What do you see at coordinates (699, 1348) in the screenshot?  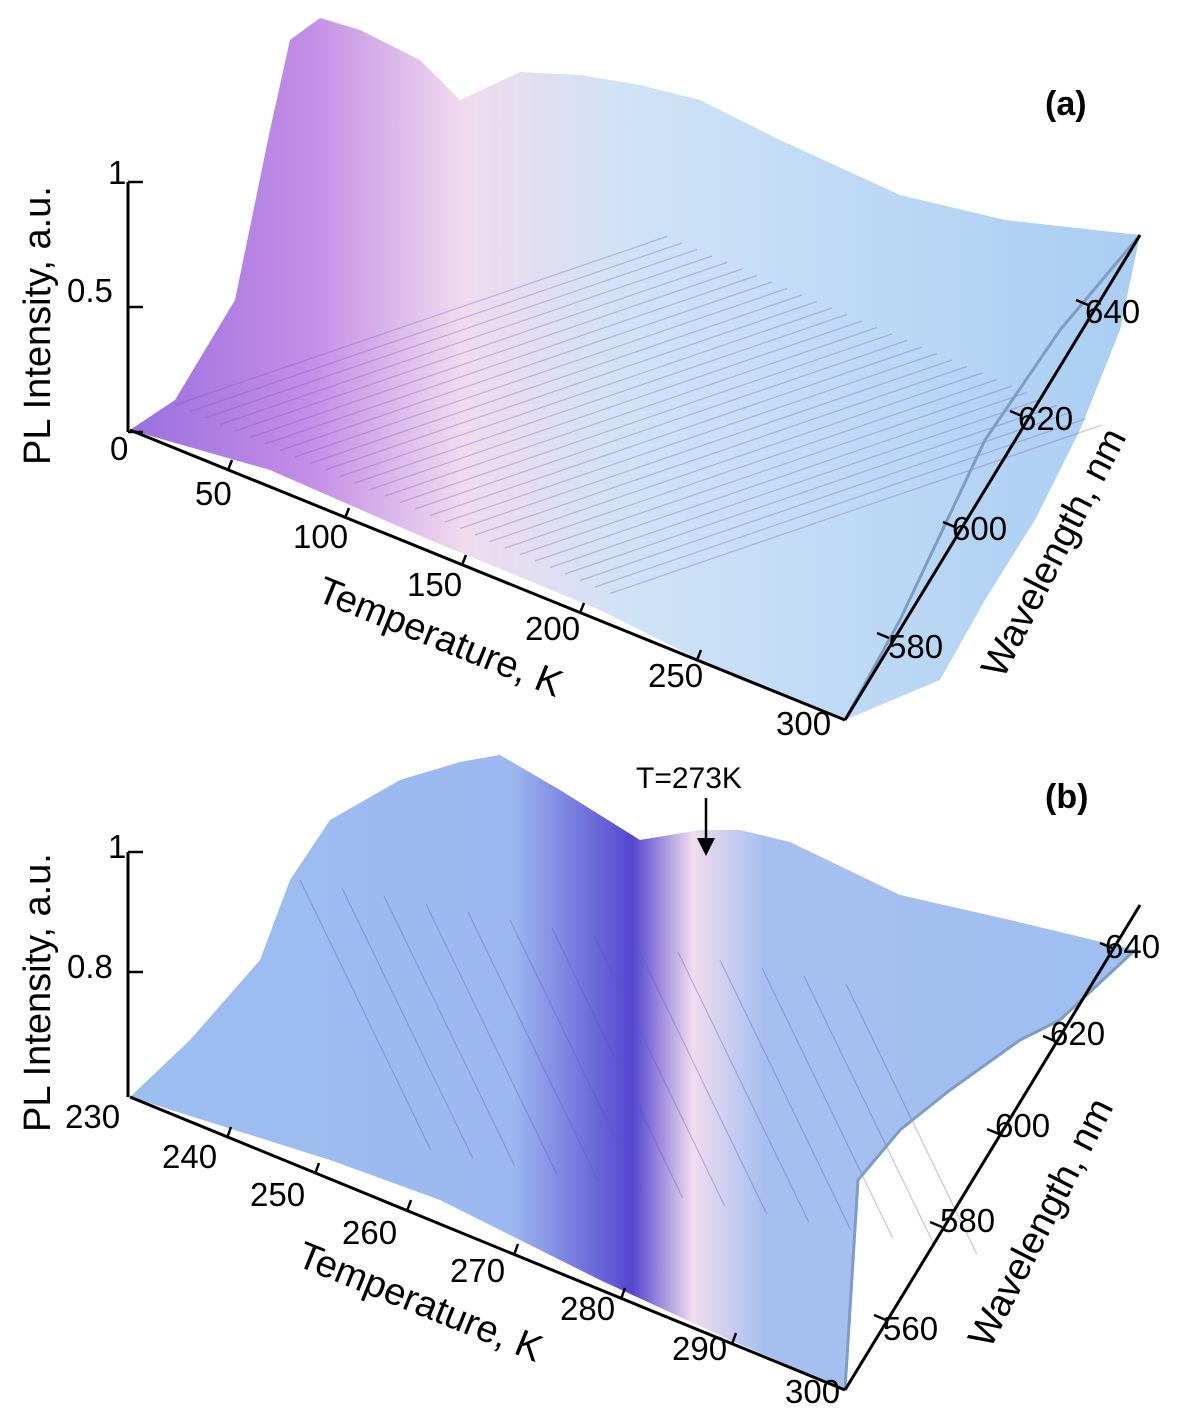 I see `x-tick-label-b-6: 290` at bounding box center [699, 1348].